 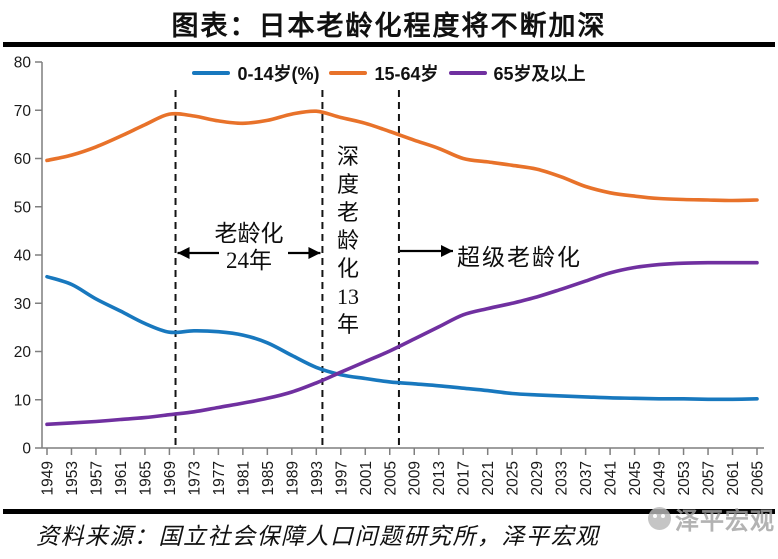 I want to click on y-tick-label: 0, so click(x=26, y=449).